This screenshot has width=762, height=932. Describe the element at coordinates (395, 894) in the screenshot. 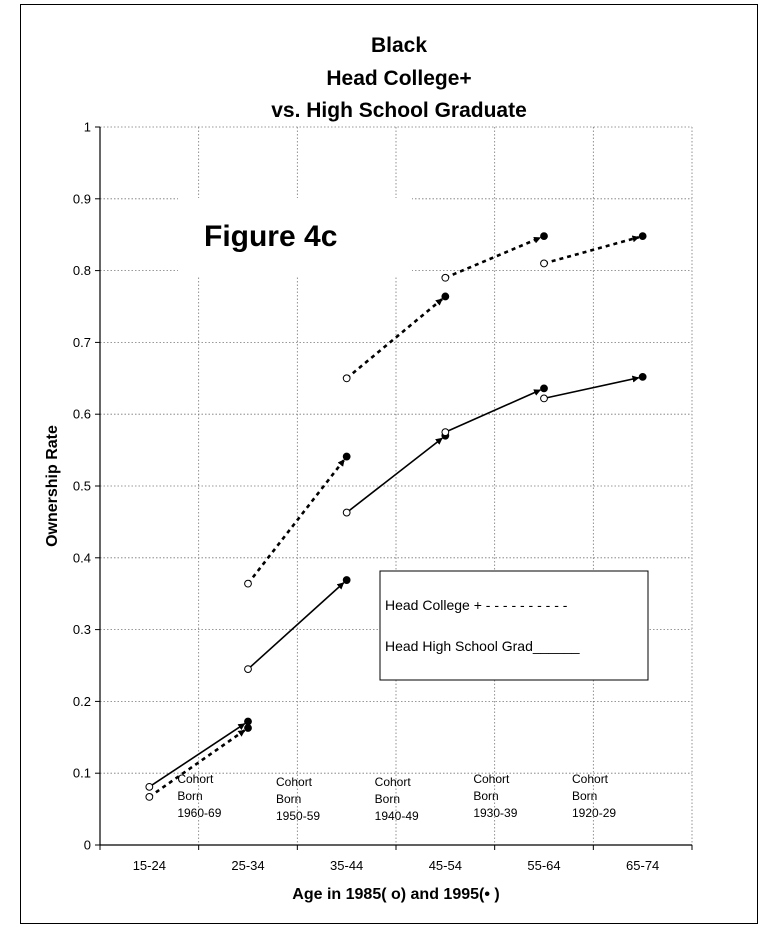

I see `x-axis-label: Age in 1985( o) and 1995(• )` at that location.